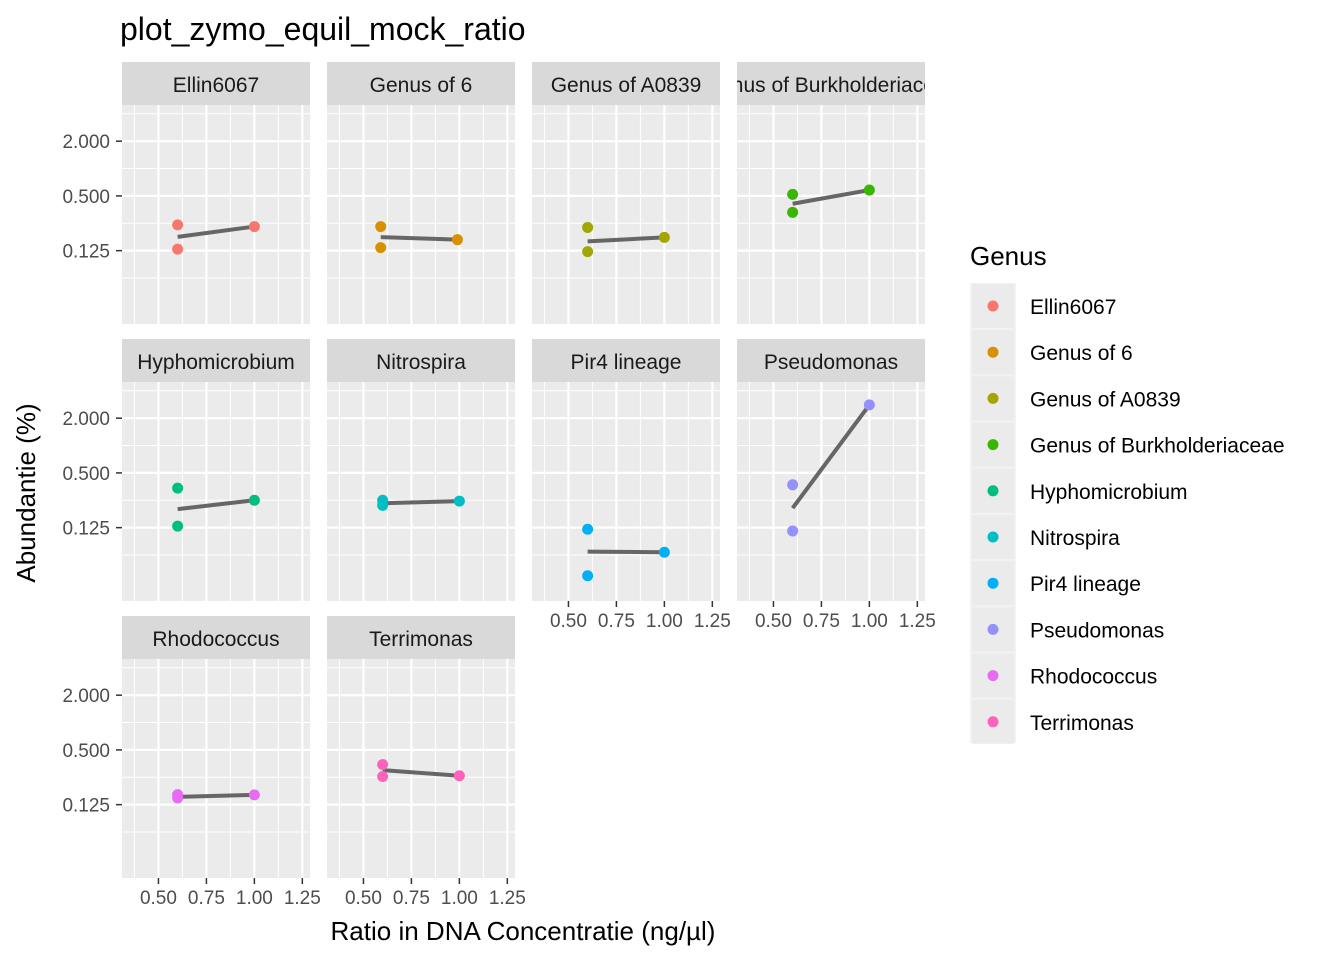 The width and height of the screenshot is (1344, 960). I want to click on legend-entry: Hyphomicrobium, so click(1080, 490).